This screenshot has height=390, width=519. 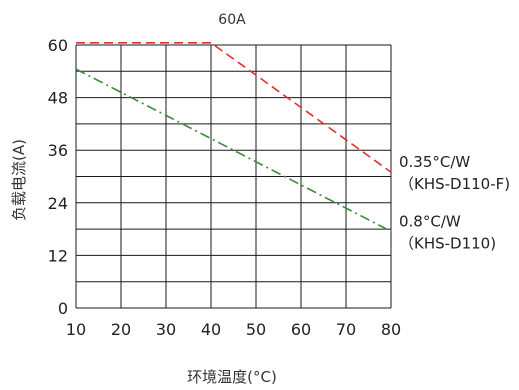 I want to click on y-tick-label: 12, so click(x=58, y=255).